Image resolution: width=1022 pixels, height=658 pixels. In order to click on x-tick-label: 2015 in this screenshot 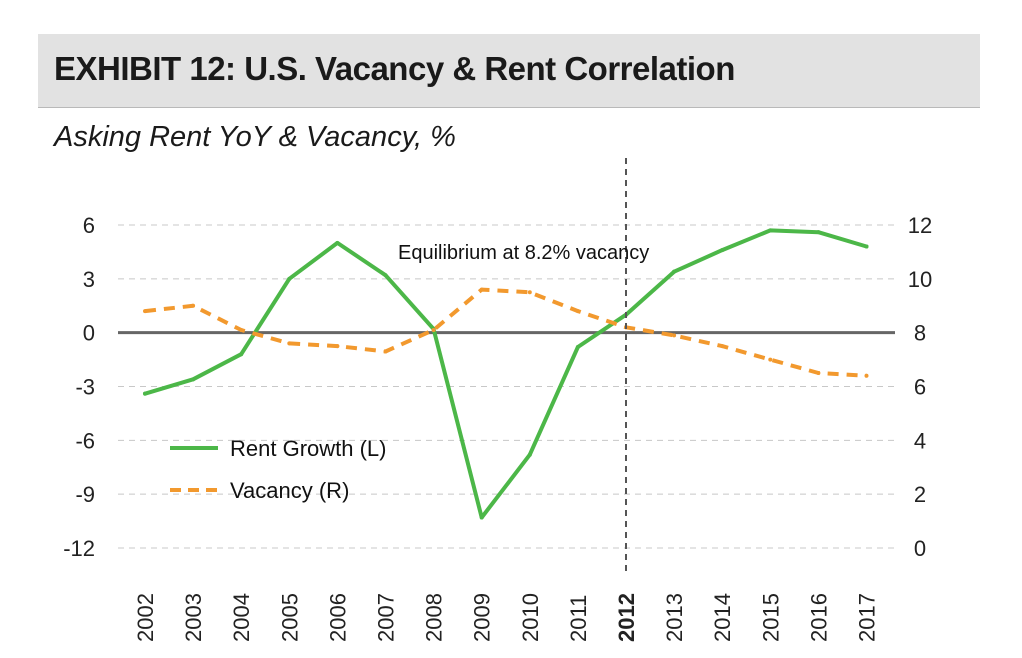, I will do `click(770, 617)`.